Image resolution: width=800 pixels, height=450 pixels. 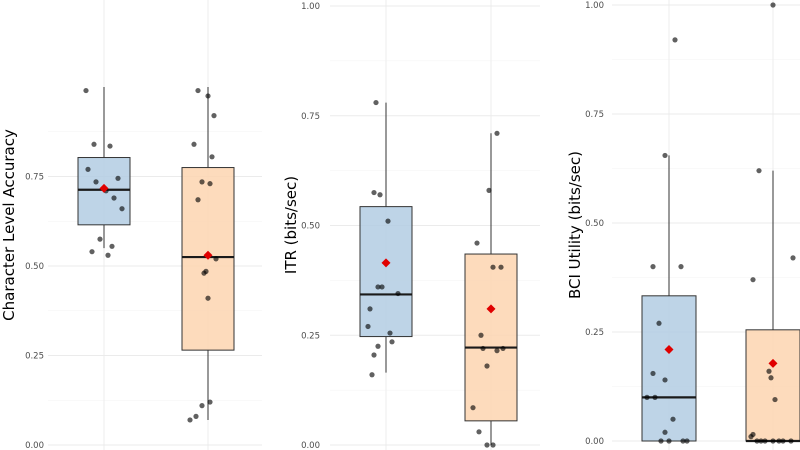 I want to click on y-axis-title: Character Level Accuracy, so click(x=9, y=225).